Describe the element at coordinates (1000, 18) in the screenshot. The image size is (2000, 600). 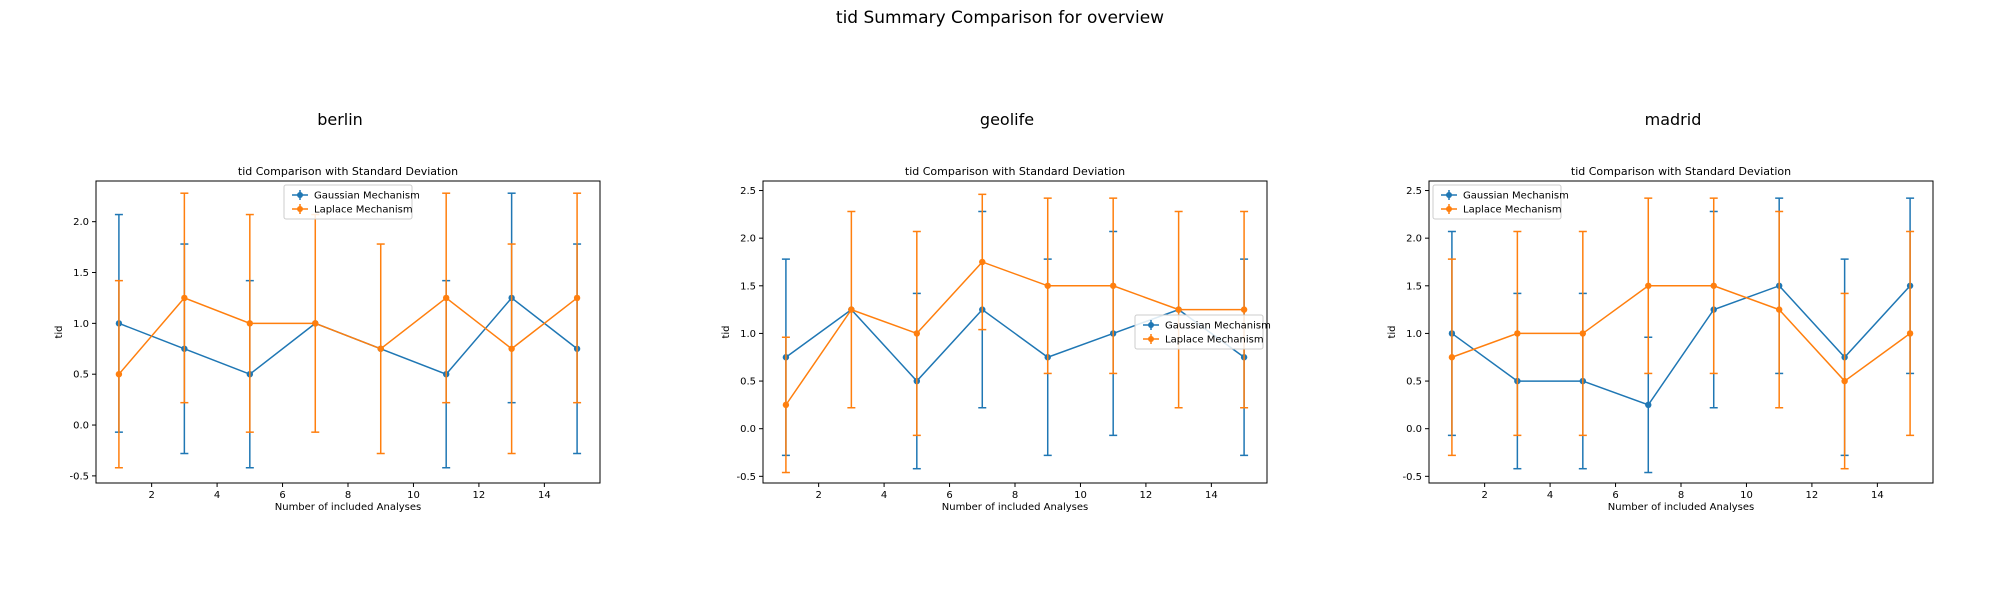
I see `figure-title: tid Summary Comparison for overview` at that location.